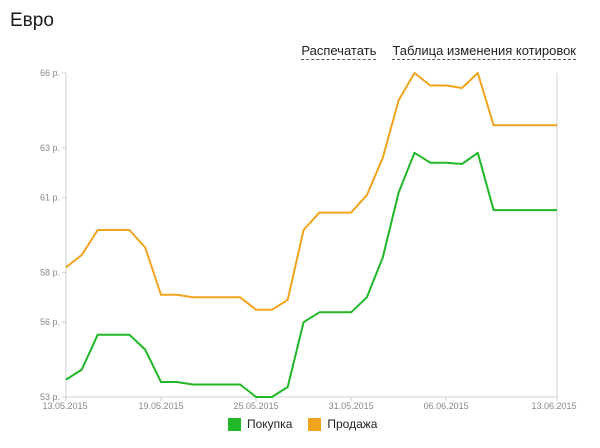  I want to click on x-tick-label: 31.05.2015, so click(351, 406).